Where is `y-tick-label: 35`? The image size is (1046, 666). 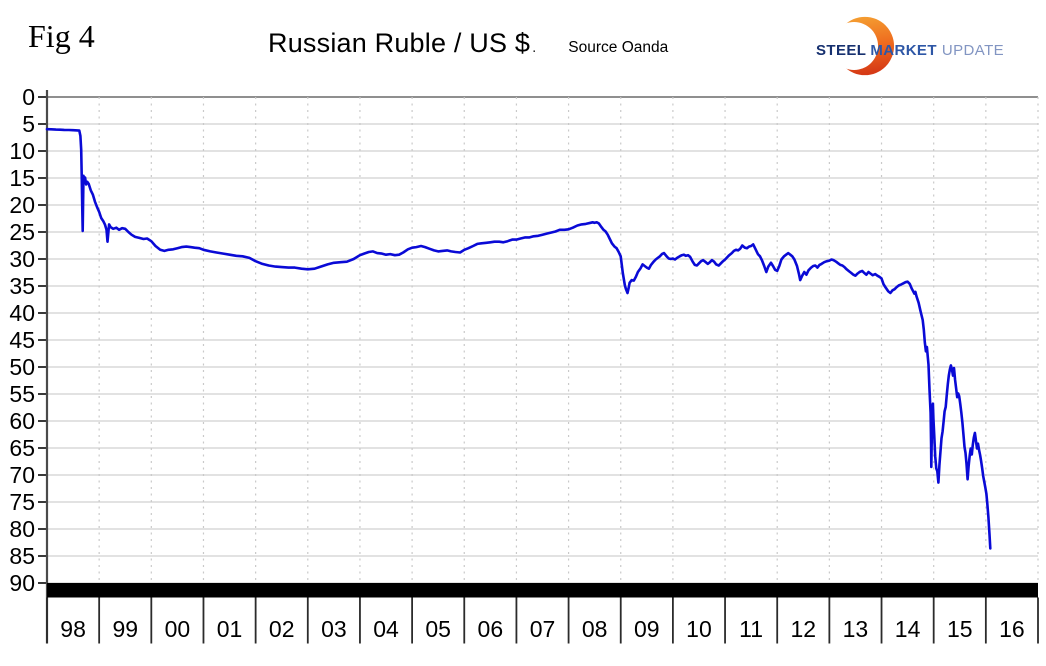
y-tick-label: 35 is located at coordinates (22, 286).